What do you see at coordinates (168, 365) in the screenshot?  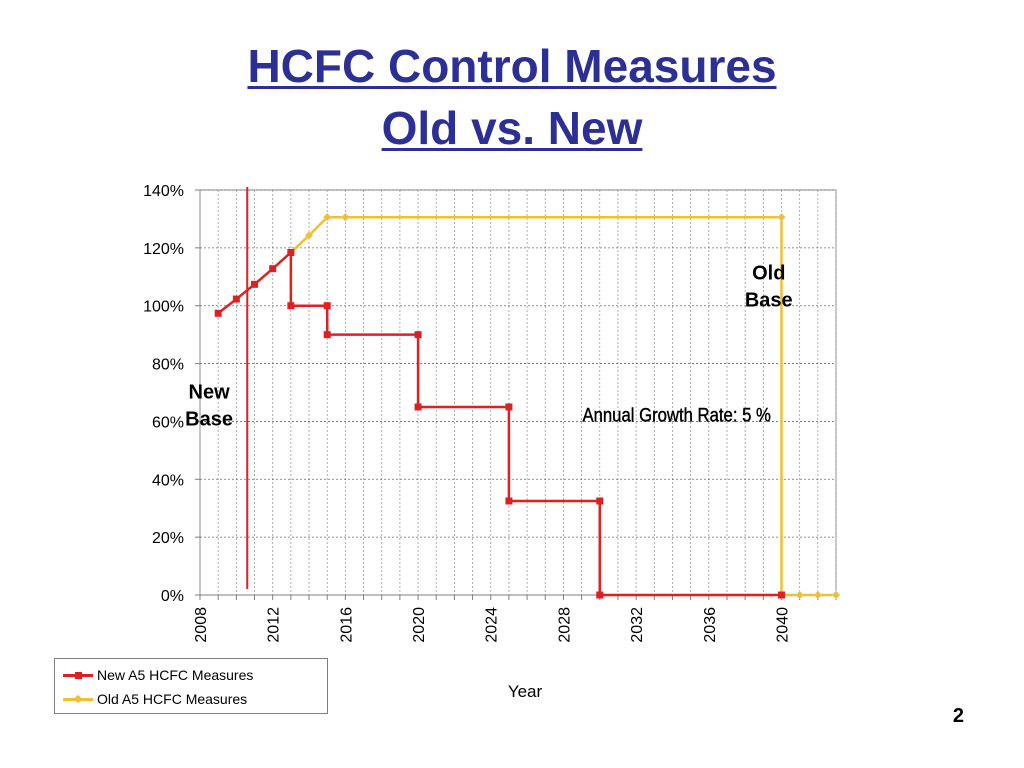 I see `y-tick-label: 80%` at bounding box center [168, 365].